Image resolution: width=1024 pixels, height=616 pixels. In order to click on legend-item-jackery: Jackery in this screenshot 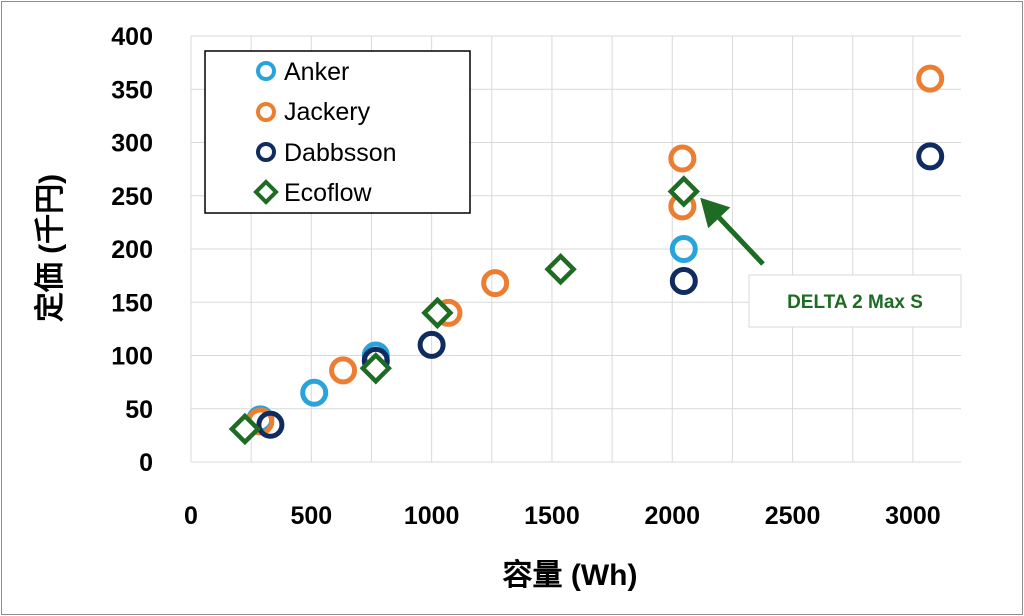, I will do `click(313, 112)`.